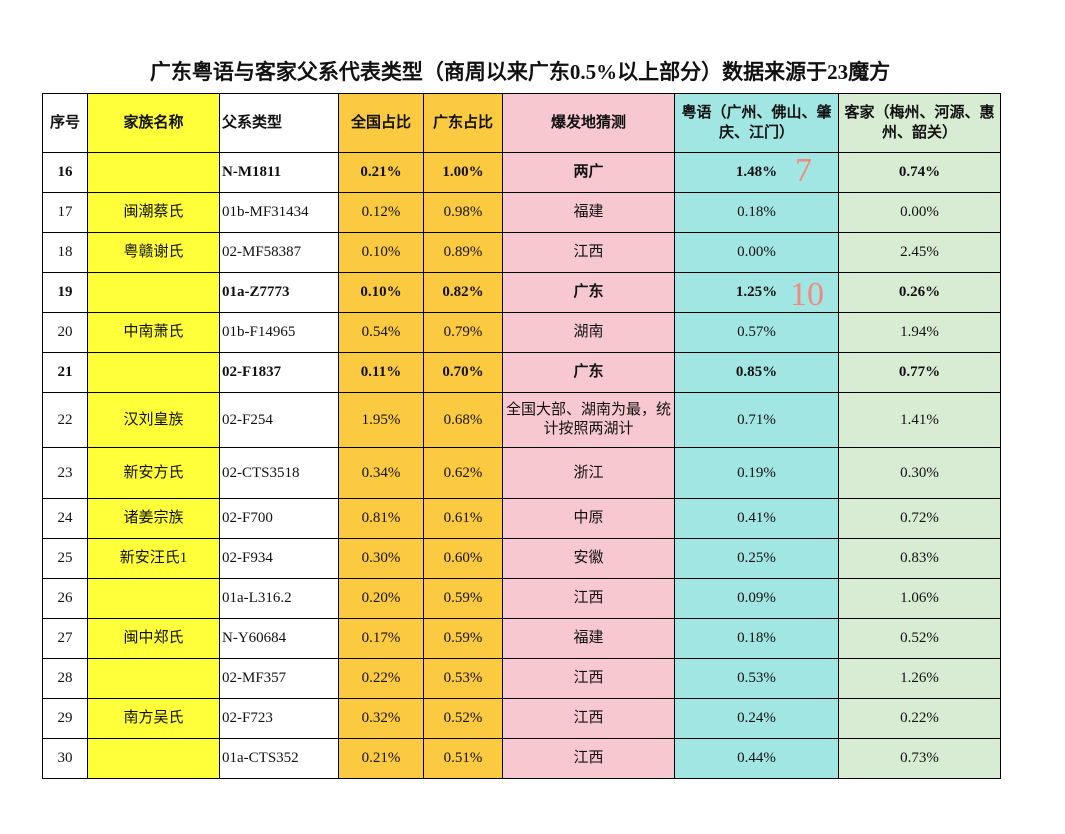  Describe the element at coordinates (153, 598) in the screenshot. I see `table-cell` at that location.